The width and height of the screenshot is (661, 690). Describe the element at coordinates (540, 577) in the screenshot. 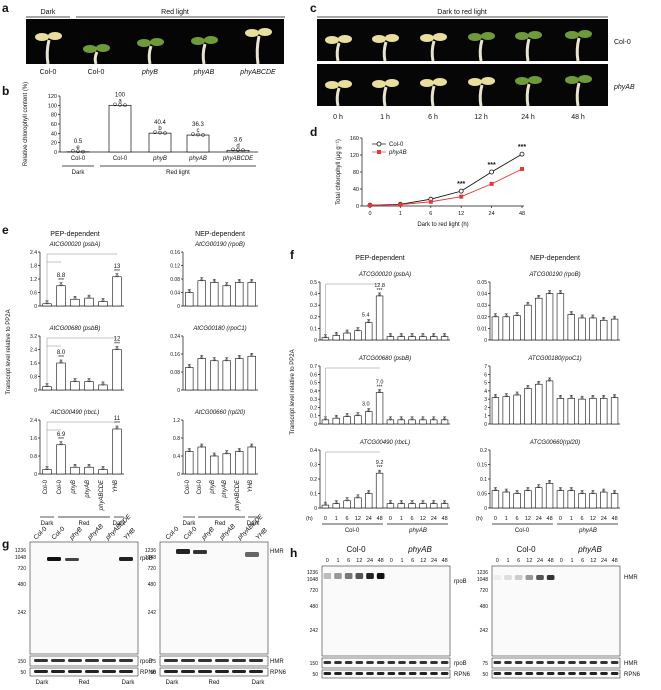

I see `panel-h-band-hmr` at that location.